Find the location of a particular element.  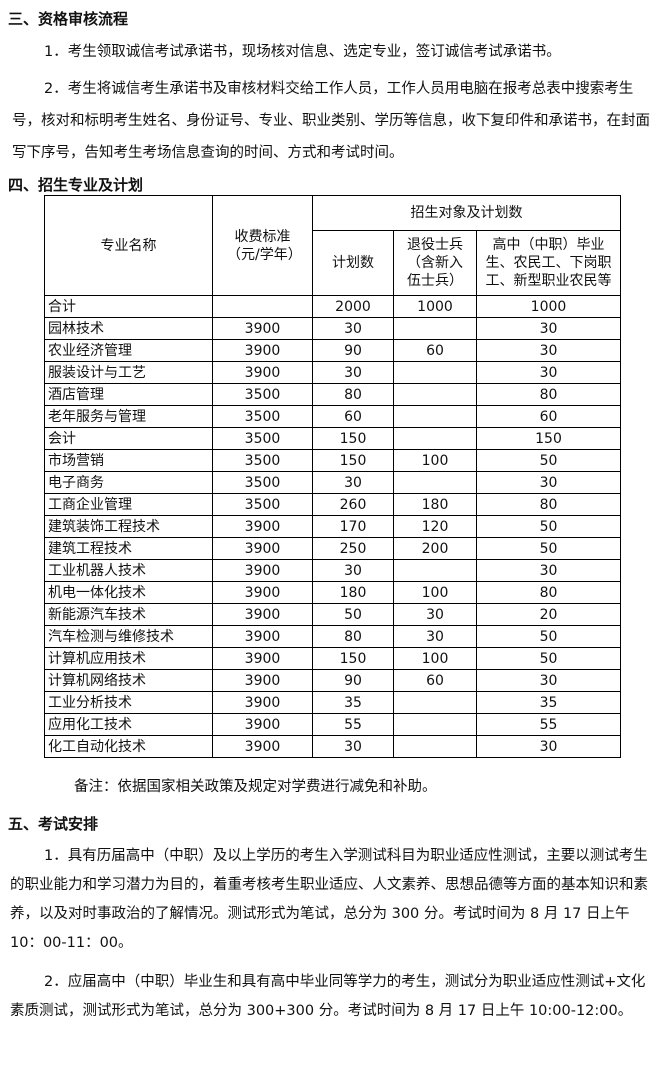

section3-paragraph-1: 1．考生领取诚信考试承诺书，现场核对信息、选定专业，签订诚信考试承诺书。 is located at coordinates (302, 52).